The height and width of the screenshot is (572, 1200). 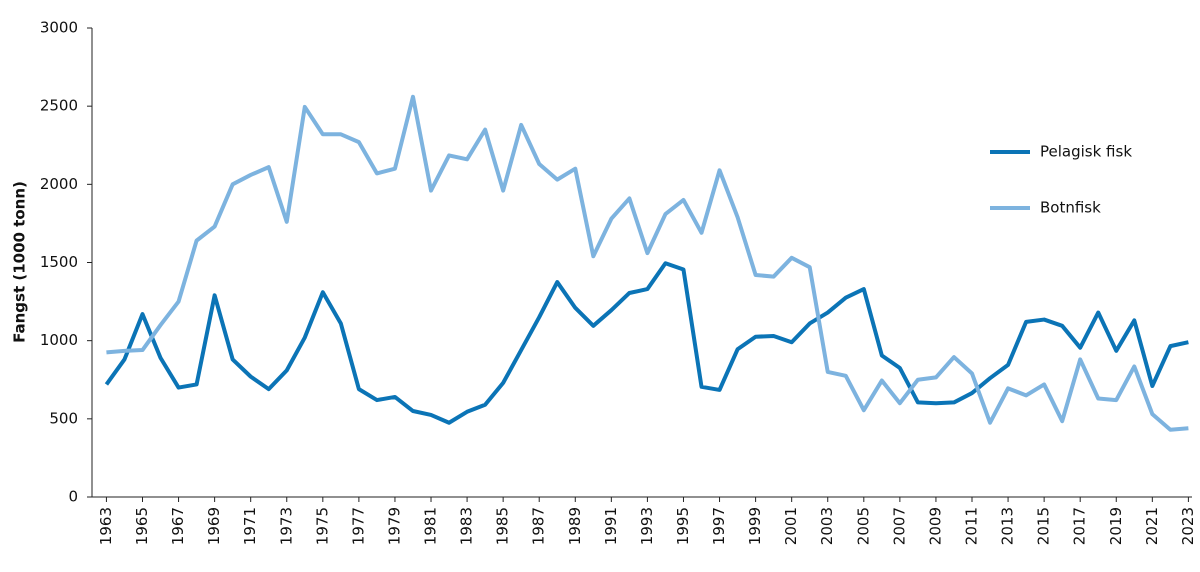 I want to click on y-tick-label: 1000, so click(x=59, y=340).